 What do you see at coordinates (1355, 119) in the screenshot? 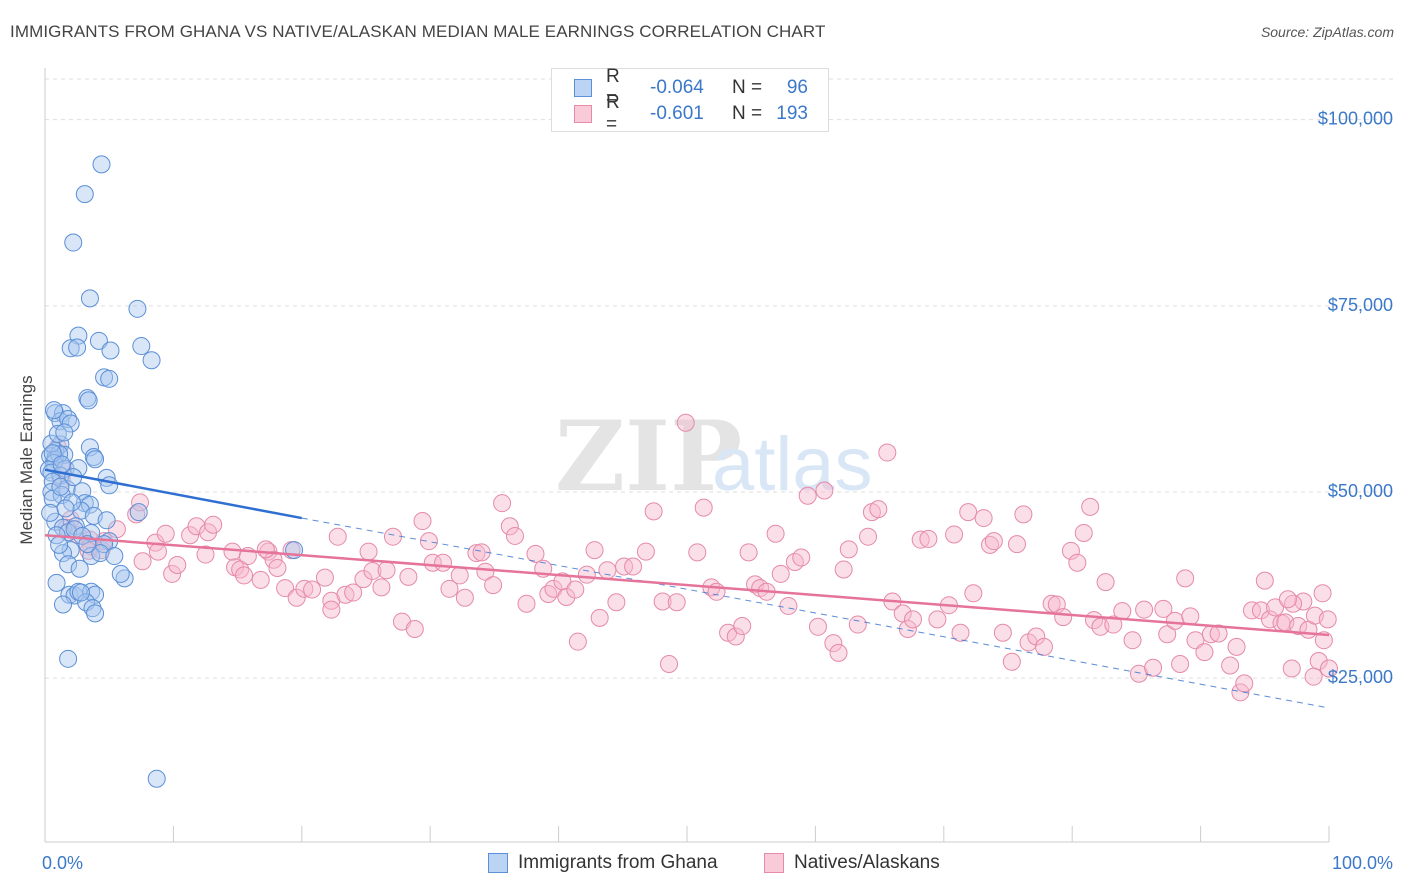
I see `y-tick-label: $100,000` at bounding box center [1355, 119].